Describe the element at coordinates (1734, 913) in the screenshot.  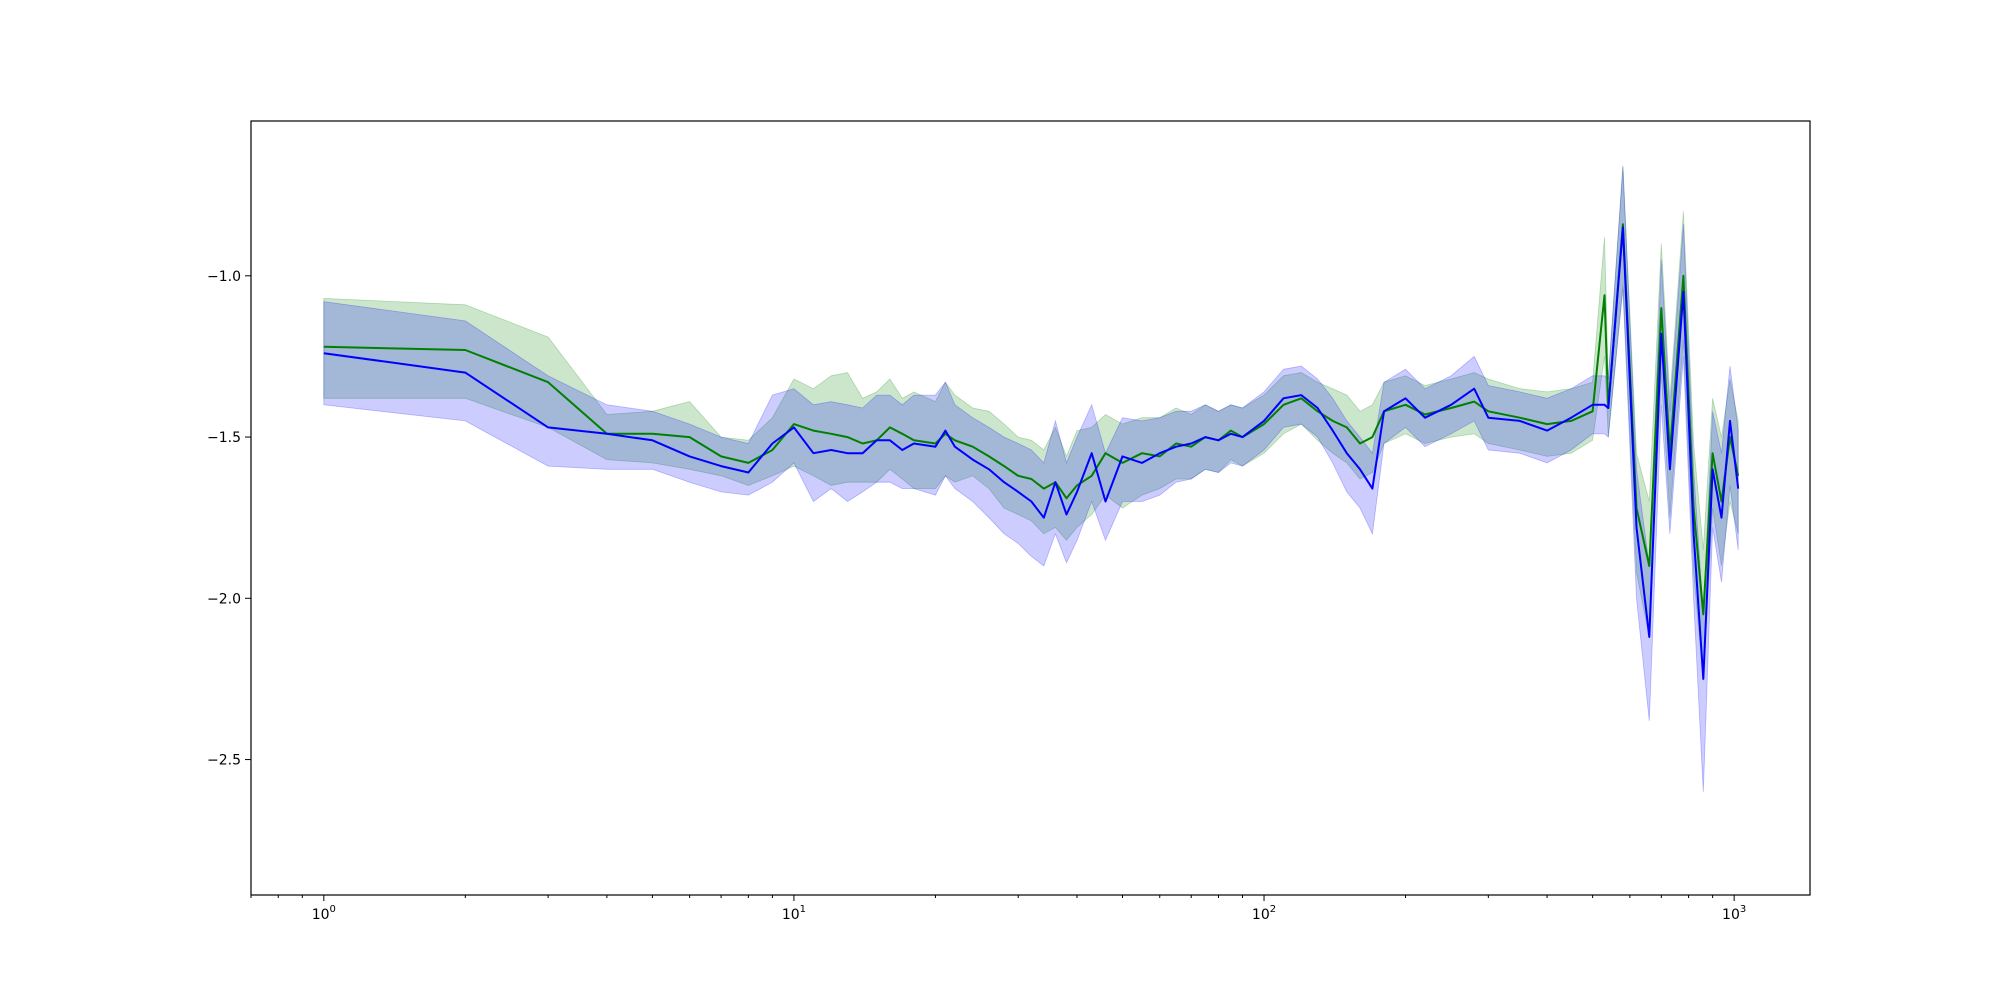
I see `x-tick-label: 10³` at that location.